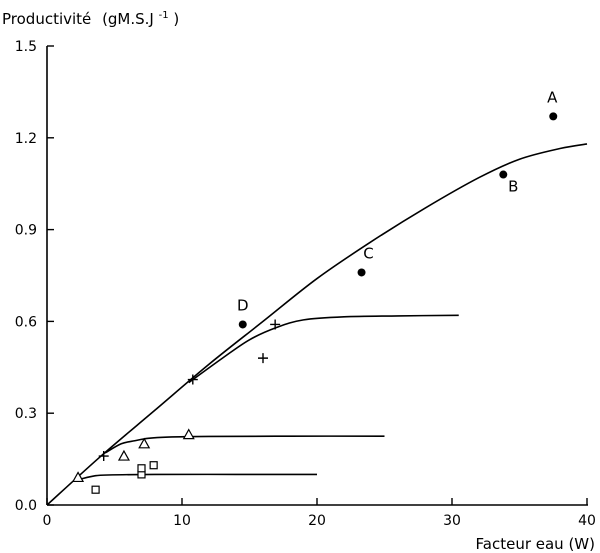 Image resolution: width=600 pixels, height=553 pixels. Describe the element at coordinates (368, 253) in the screenshot. I see `point-label: C` at that location.